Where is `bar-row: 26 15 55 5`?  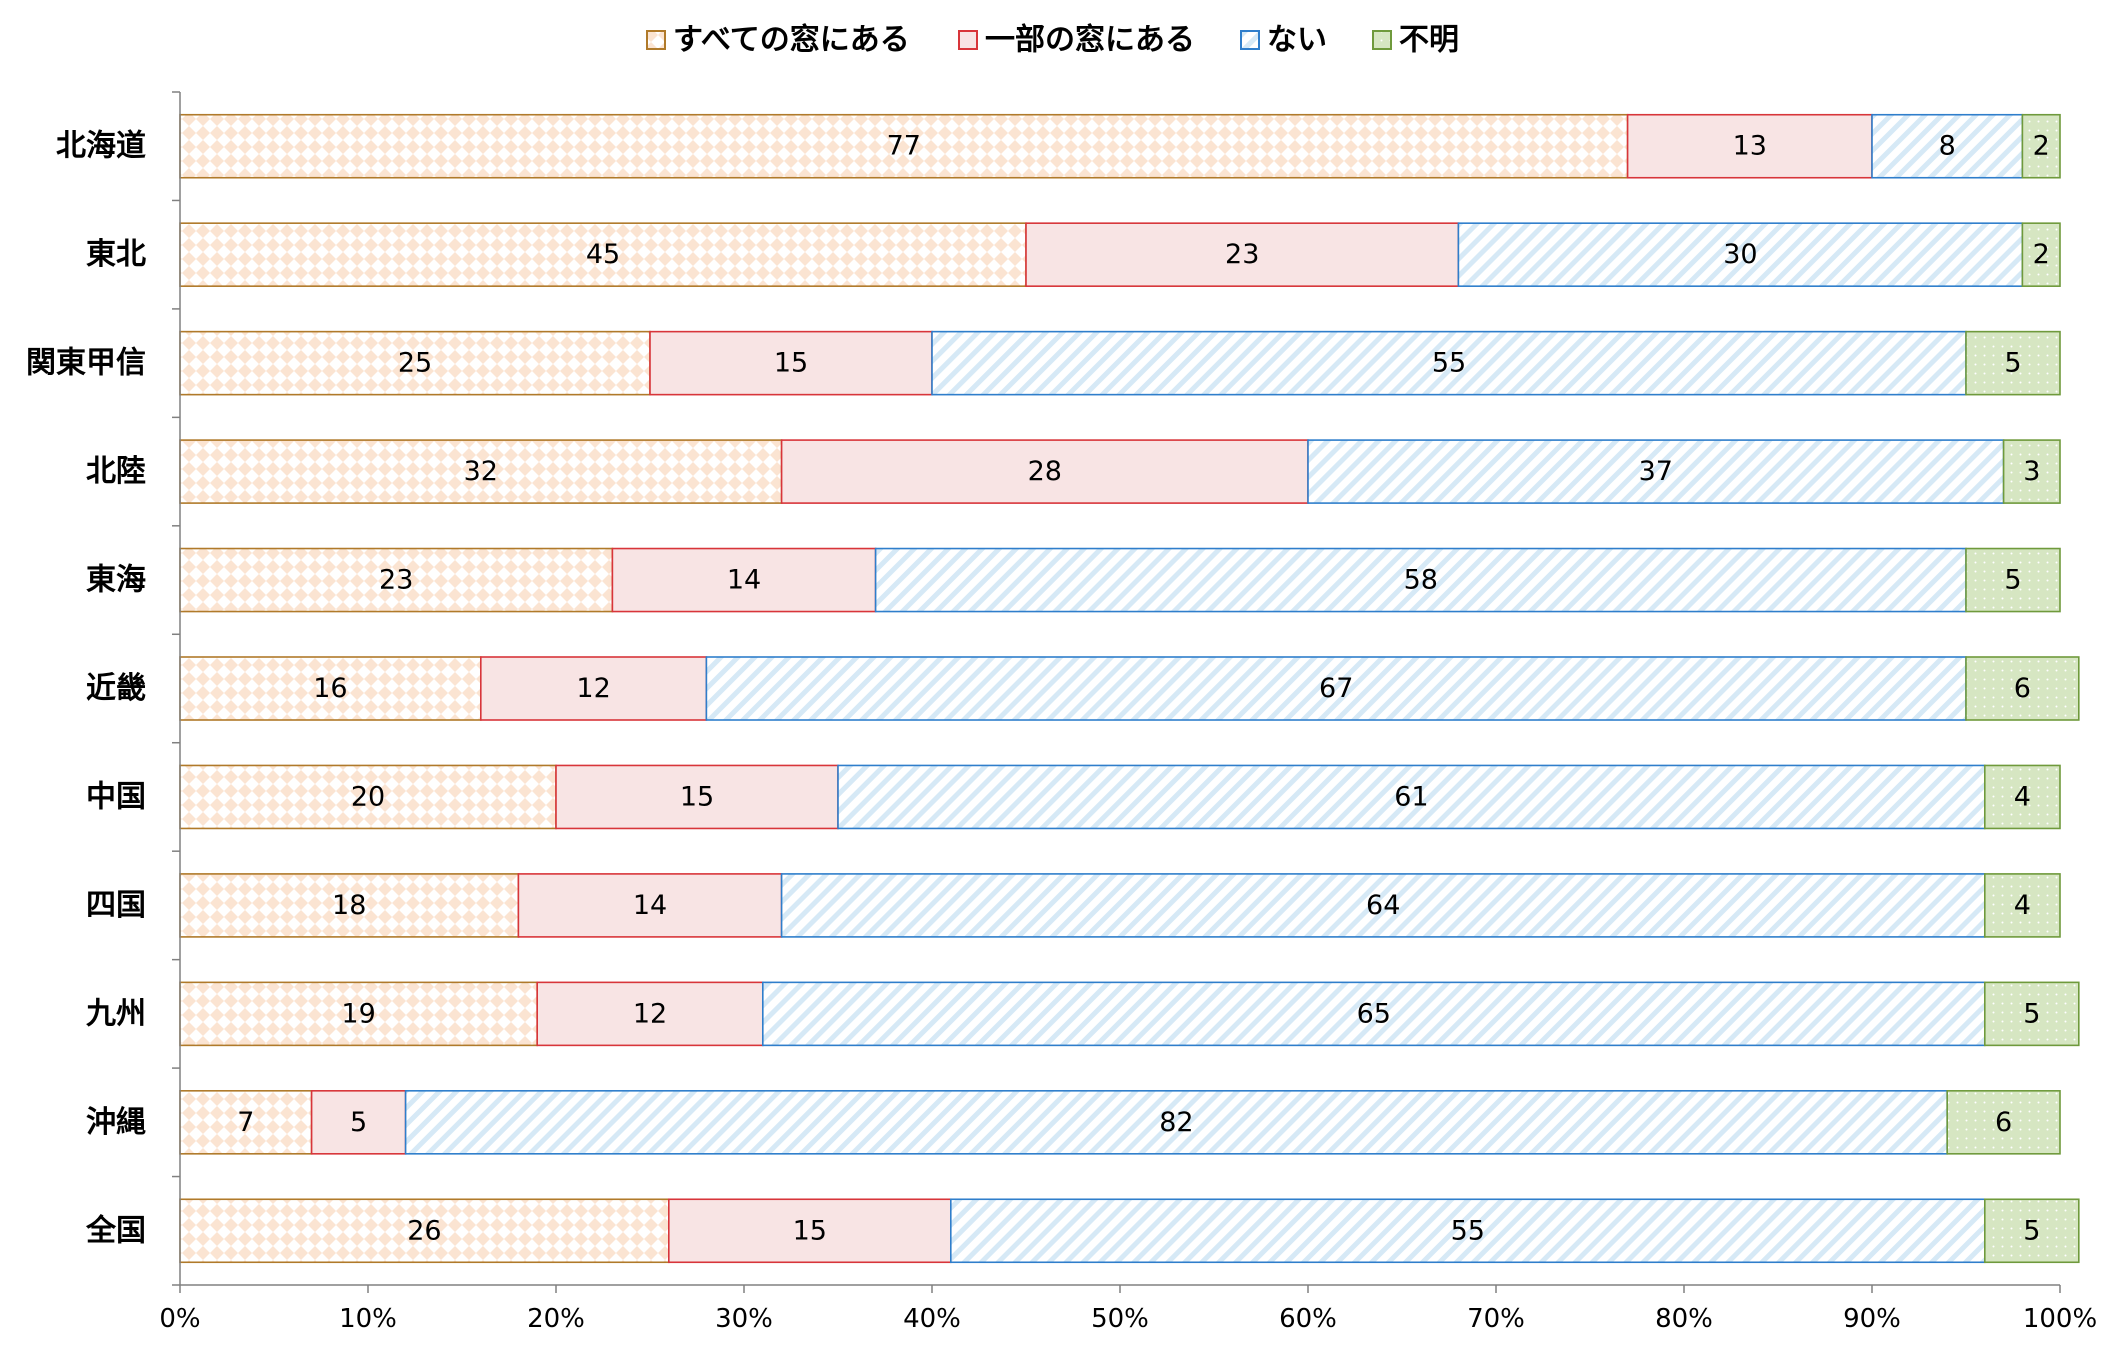
bar-row: 26 15 55 5 is located at coordinates (1129, 1231).